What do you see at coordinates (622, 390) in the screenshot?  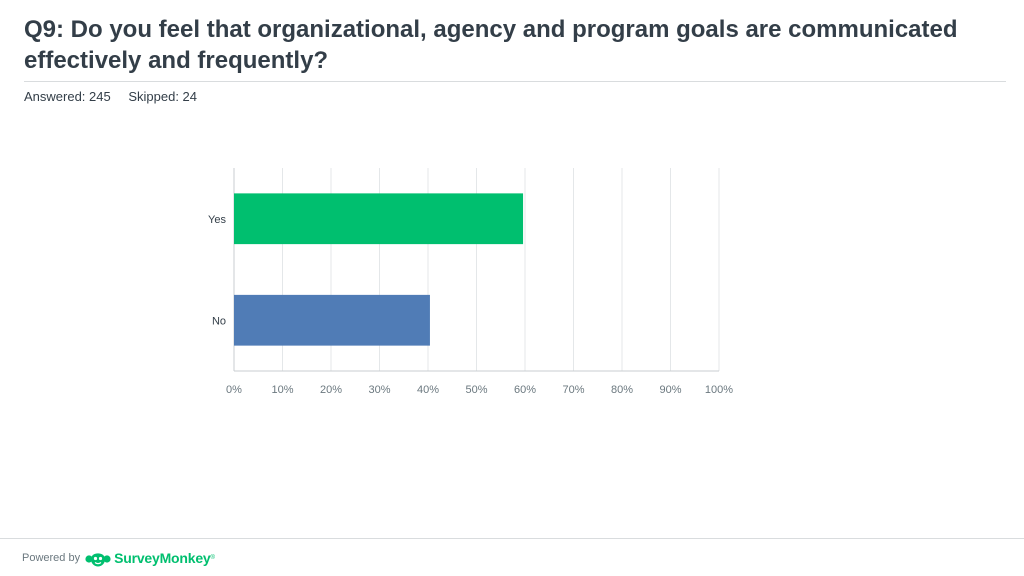 I see `x-tick-label: 80%` at bounding box center [622, 390].